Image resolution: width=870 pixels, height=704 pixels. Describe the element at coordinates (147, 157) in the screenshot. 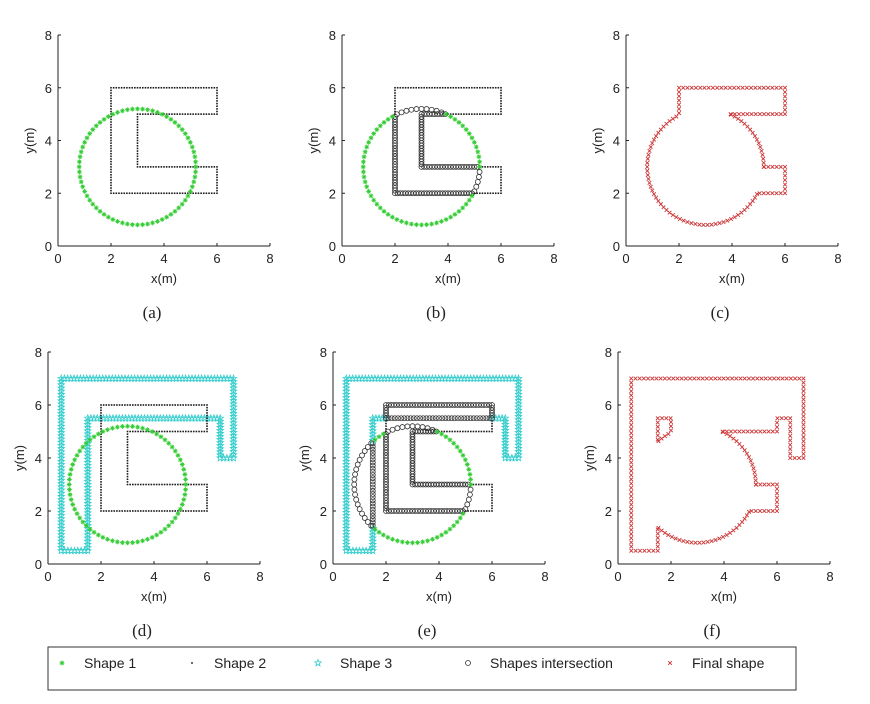

I see `data-markers` at that location.